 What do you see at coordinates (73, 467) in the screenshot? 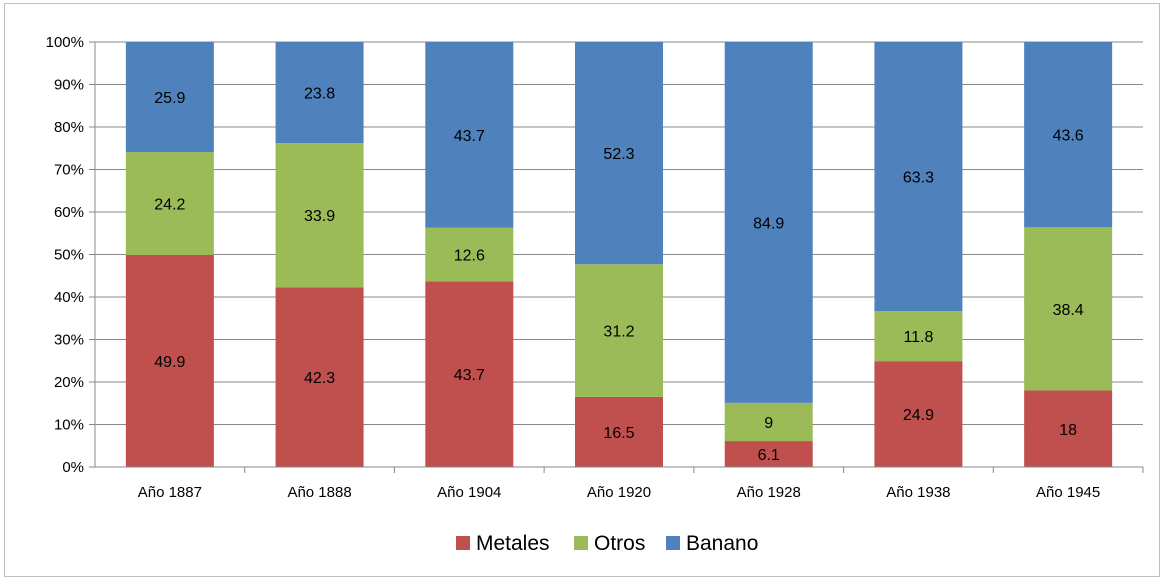
I see `y-tick-label: 0%` at bounding box center [73, 467].